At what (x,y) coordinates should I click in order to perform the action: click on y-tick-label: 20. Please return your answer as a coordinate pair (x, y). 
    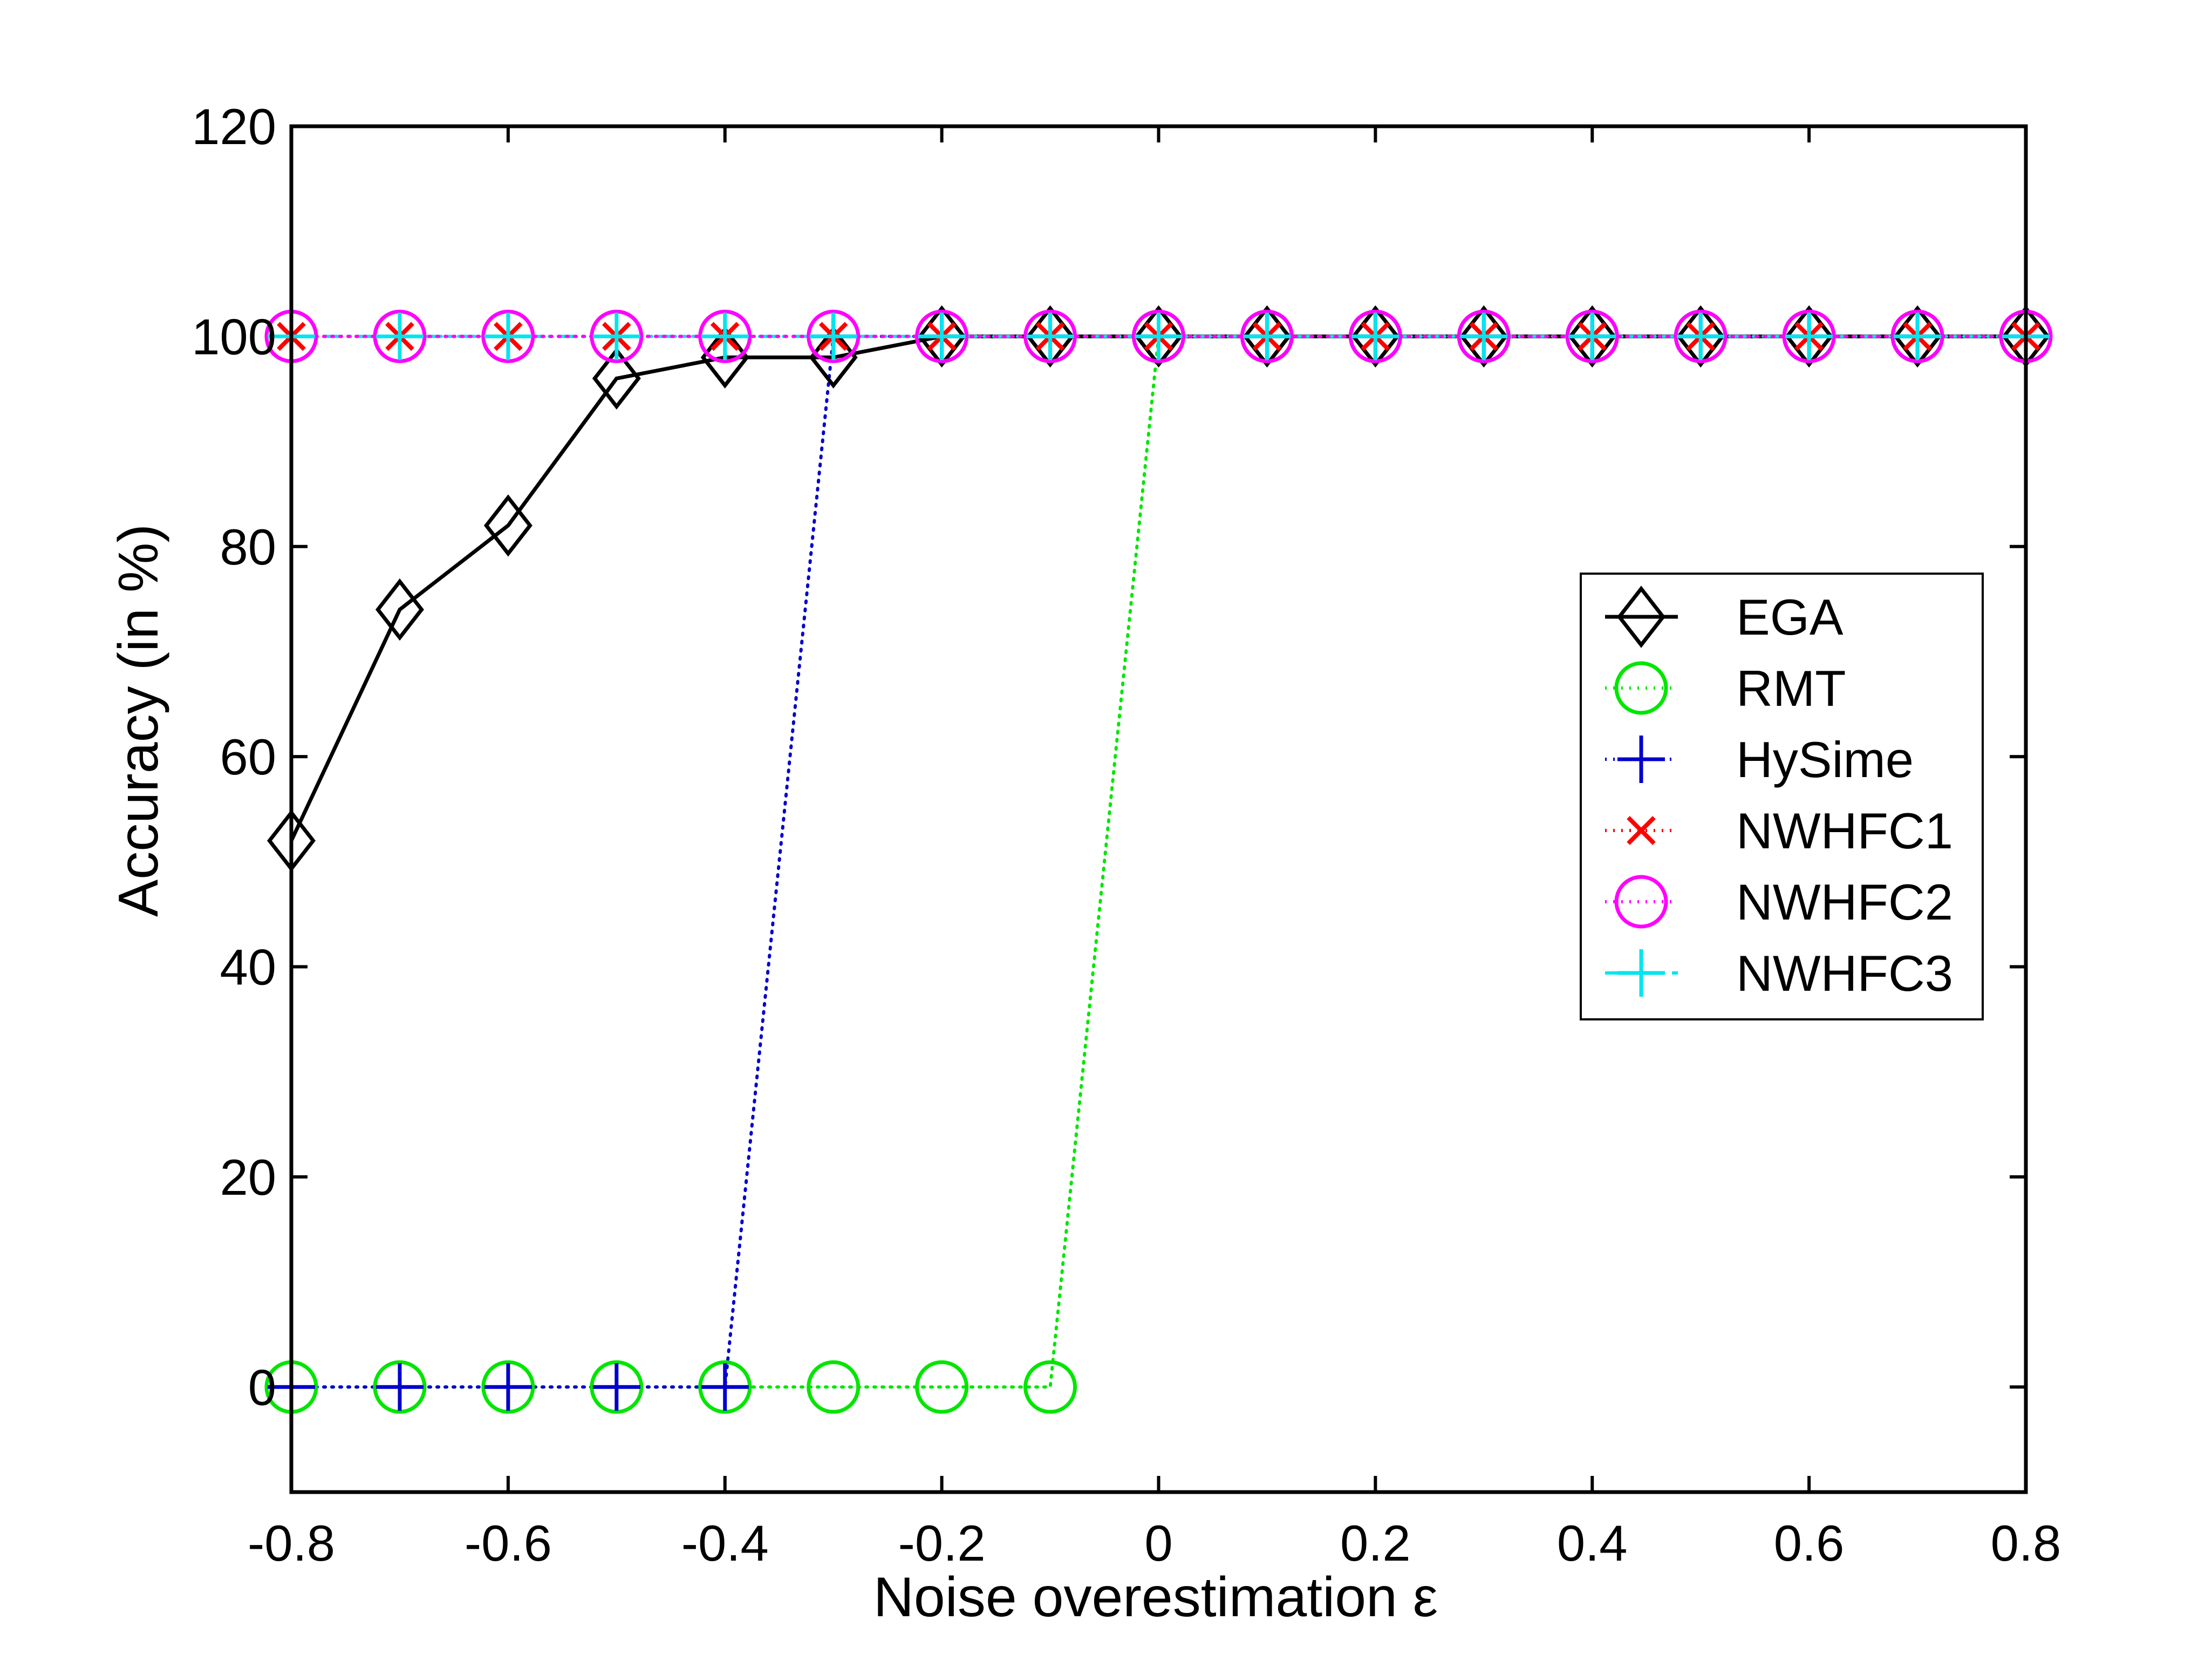
    Looking at the image, I should click on (248, 1177).